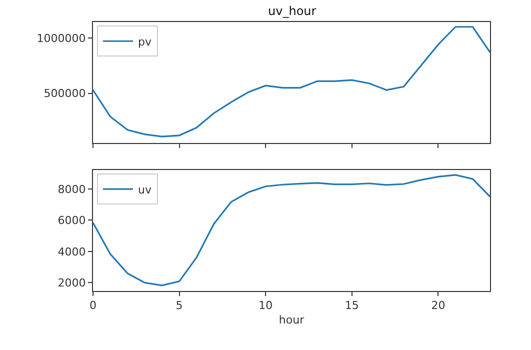 This screenshot has height=350, width=531. Describe the element at coordinates (72, 221) in the screenshot. I see `y-tick-label: 6000` at that location.